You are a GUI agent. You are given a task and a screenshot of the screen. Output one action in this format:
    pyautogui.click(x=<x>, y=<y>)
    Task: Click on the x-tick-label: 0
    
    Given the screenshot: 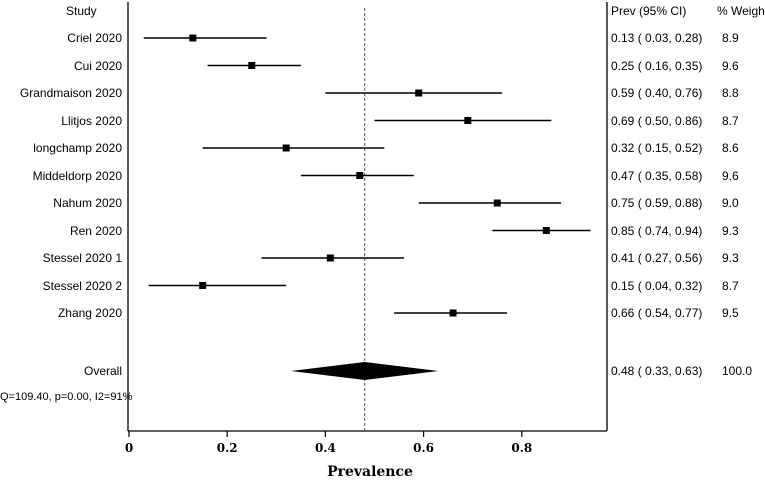 What is the action you would take?
    pyautogui.click(x=129, y=448)
    